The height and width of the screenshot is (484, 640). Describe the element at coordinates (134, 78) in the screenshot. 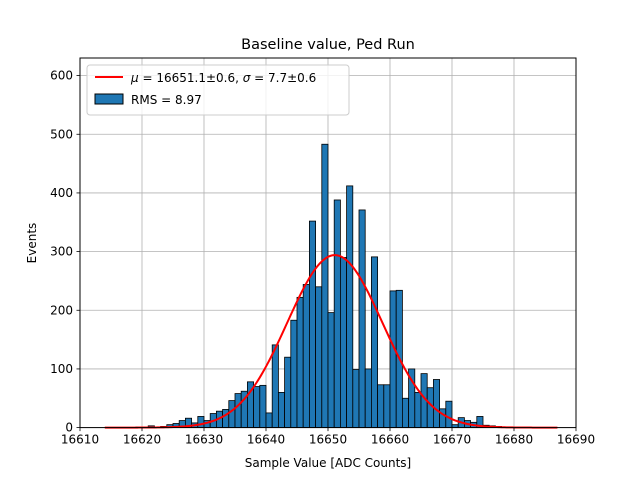

I see `legend-mu-symbol: μ` at that location.